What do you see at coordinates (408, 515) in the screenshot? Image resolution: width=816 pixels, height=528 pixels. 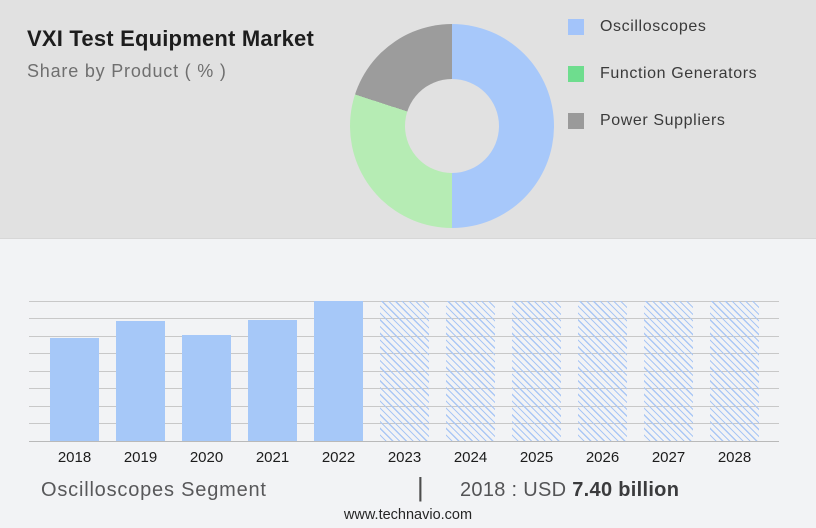 I see `website-footer: www.technavio.com` at bounding box center [408, 515].